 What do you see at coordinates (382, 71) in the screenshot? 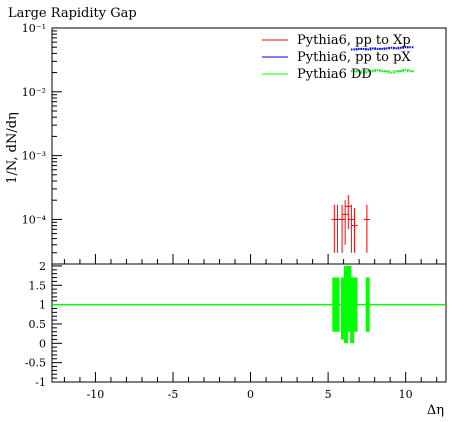
I see `series-pythia6-dd` at bounding box center [382, 71].